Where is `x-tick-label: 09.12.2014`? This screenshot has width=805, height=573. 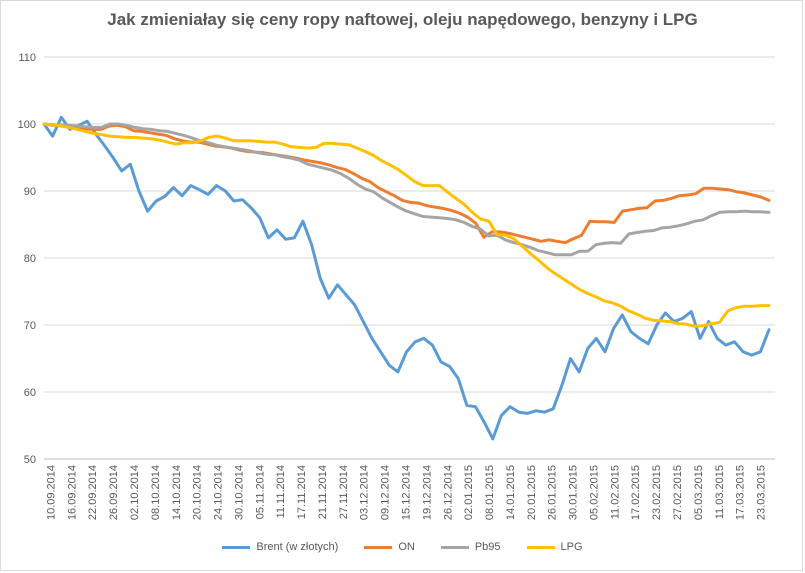
x-tick-label: 09.12.2014 is located at coordinates (386, 492).